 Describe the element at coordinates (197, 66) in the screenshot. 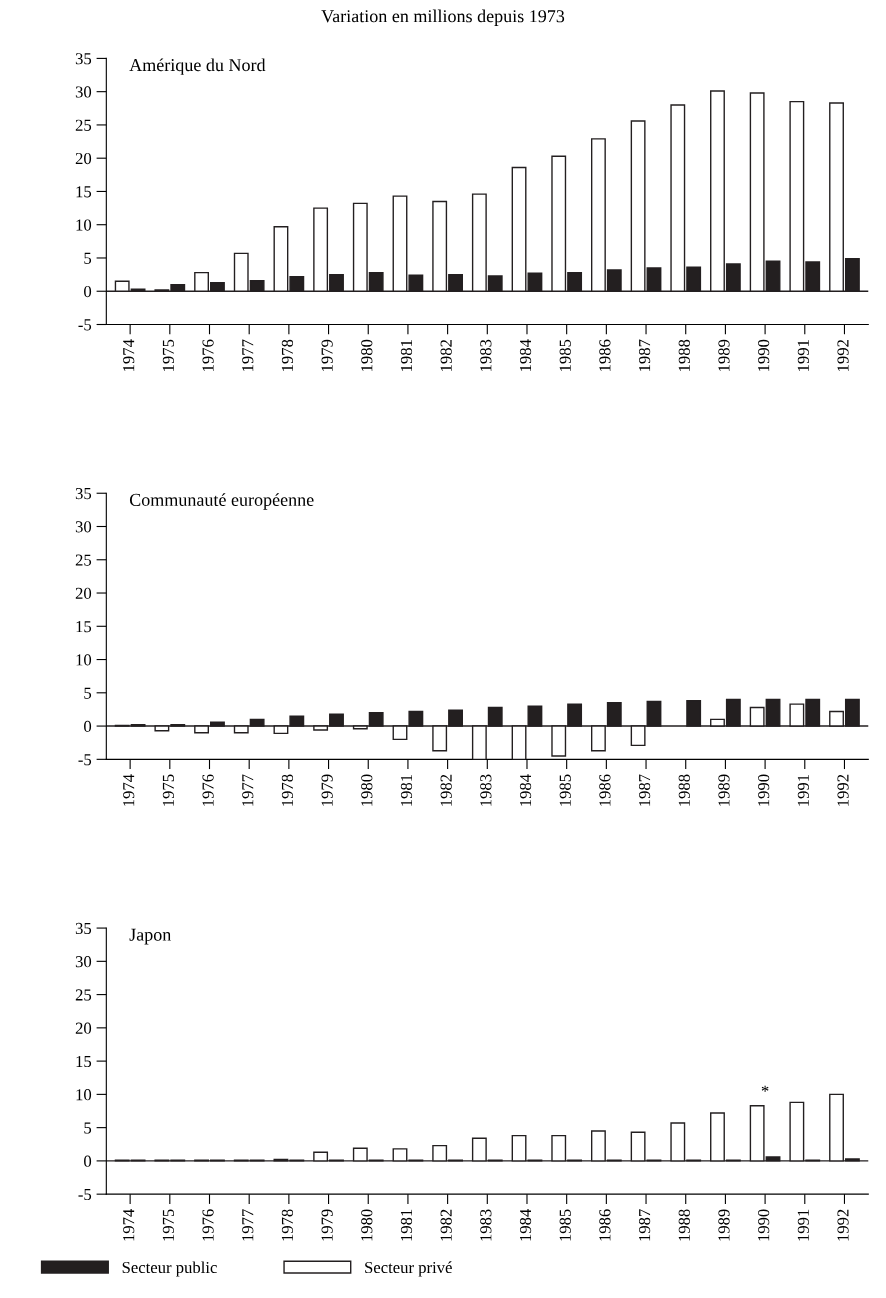

I see `chart-title: Amérique du Nord` at that location.